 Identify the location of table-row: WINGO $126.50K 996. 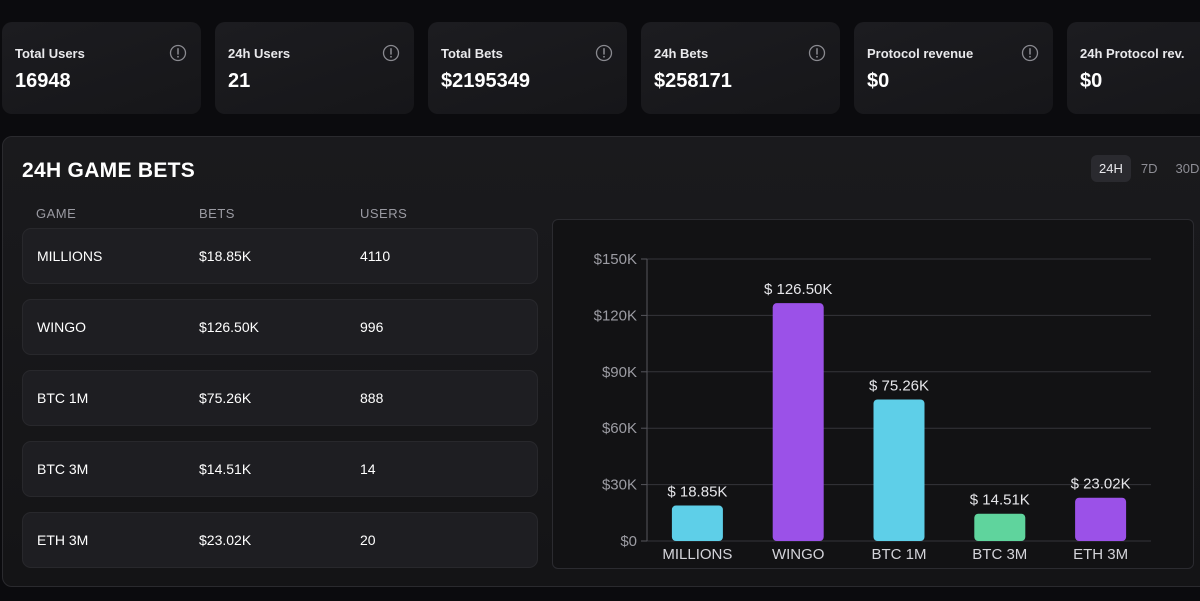
(280, 327).